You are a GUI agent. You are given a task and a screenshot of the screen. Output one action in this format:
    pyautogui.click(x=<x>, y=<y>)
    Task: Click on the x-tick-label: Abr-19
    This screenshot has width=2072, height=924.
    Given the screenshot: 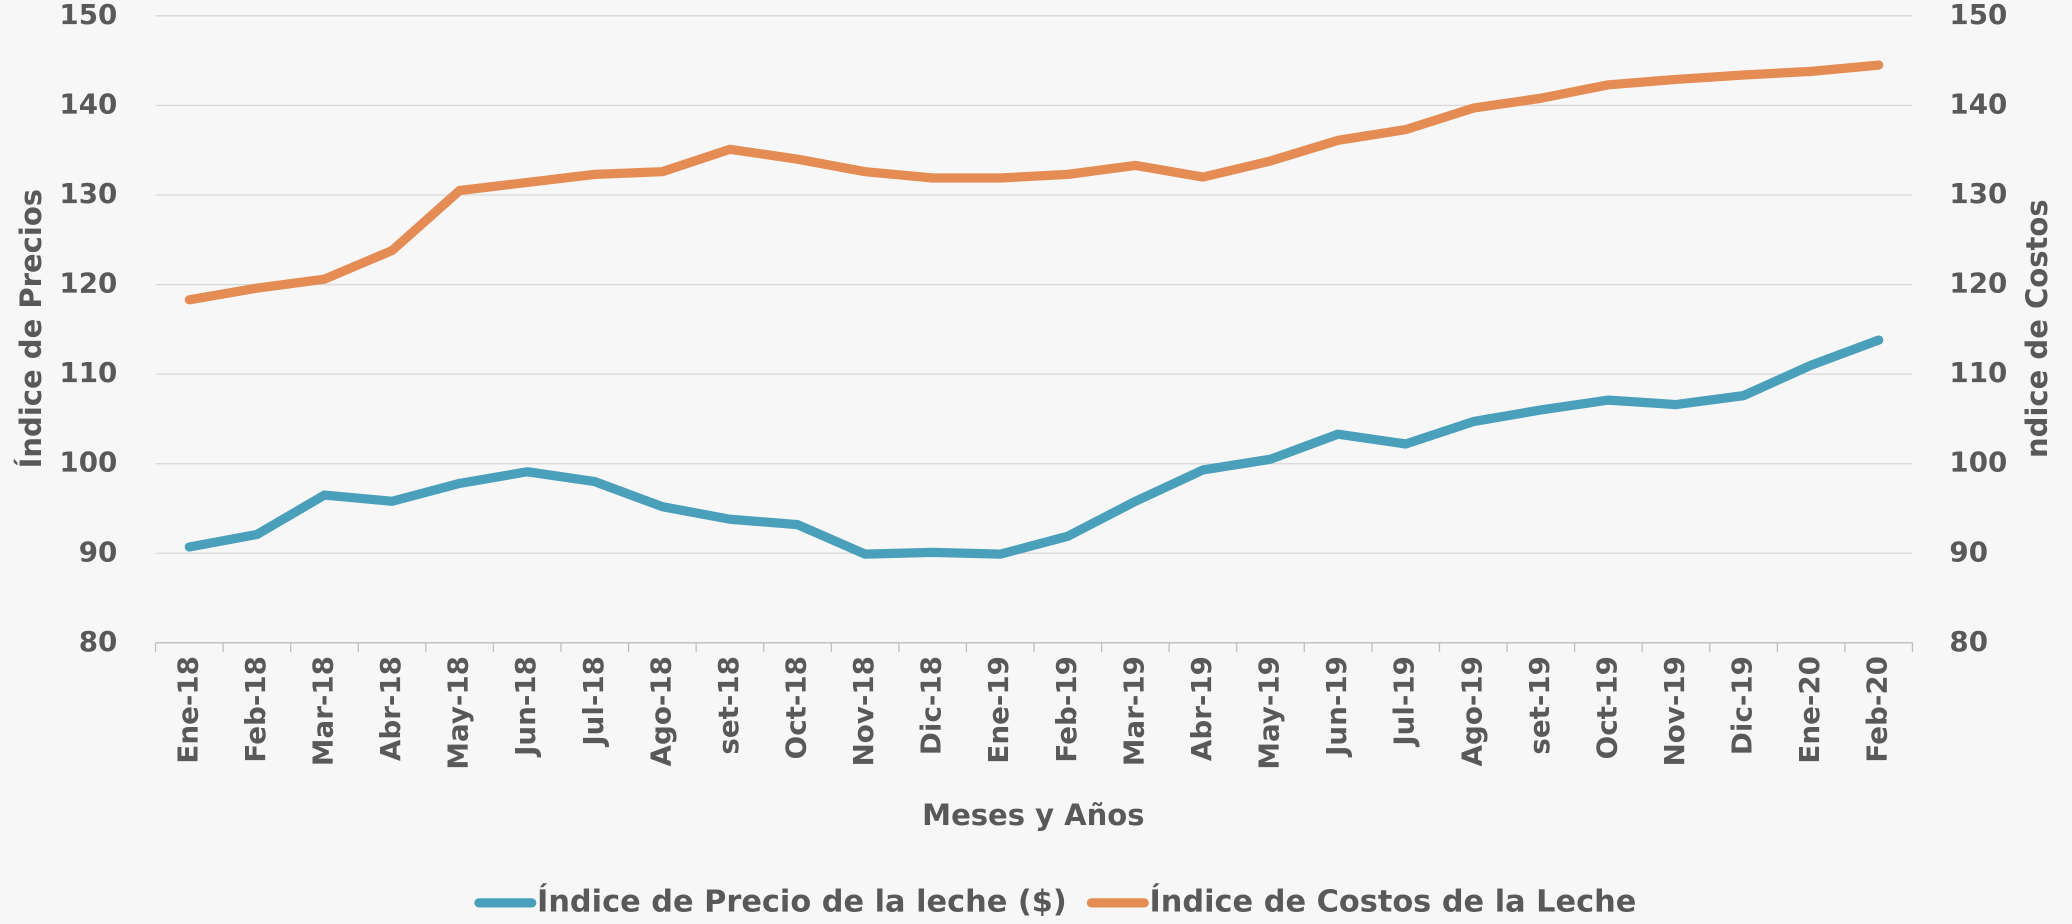 What is the action you would take?
    pyautogui.click(x=1201, y=708)
    